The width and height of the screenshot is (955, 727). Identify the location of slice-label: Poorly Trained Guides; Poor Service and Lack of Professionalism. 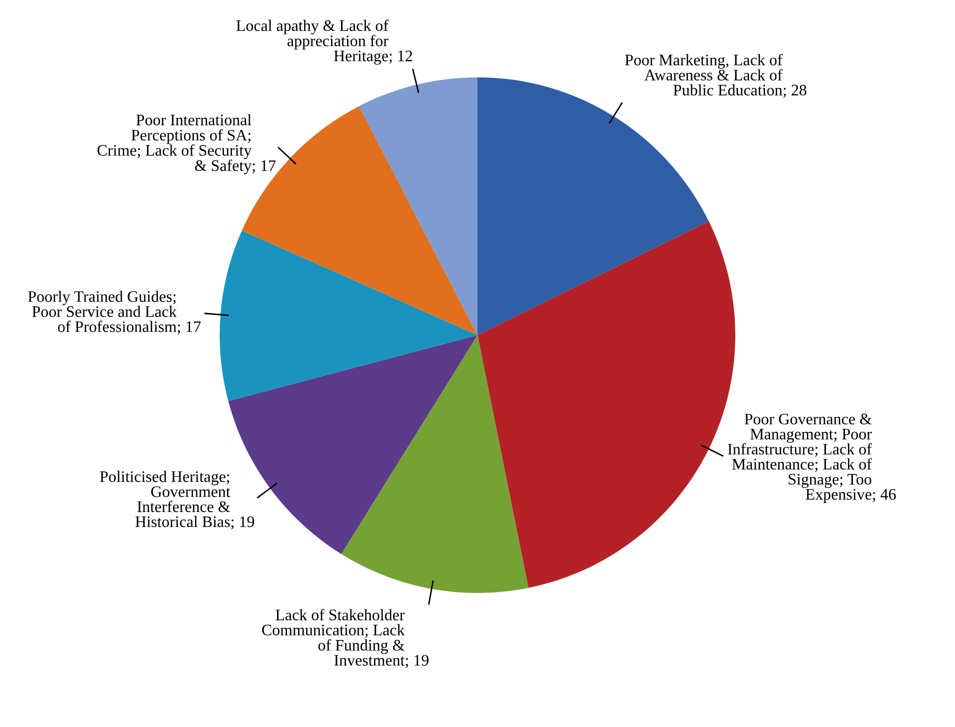
(102, 311).